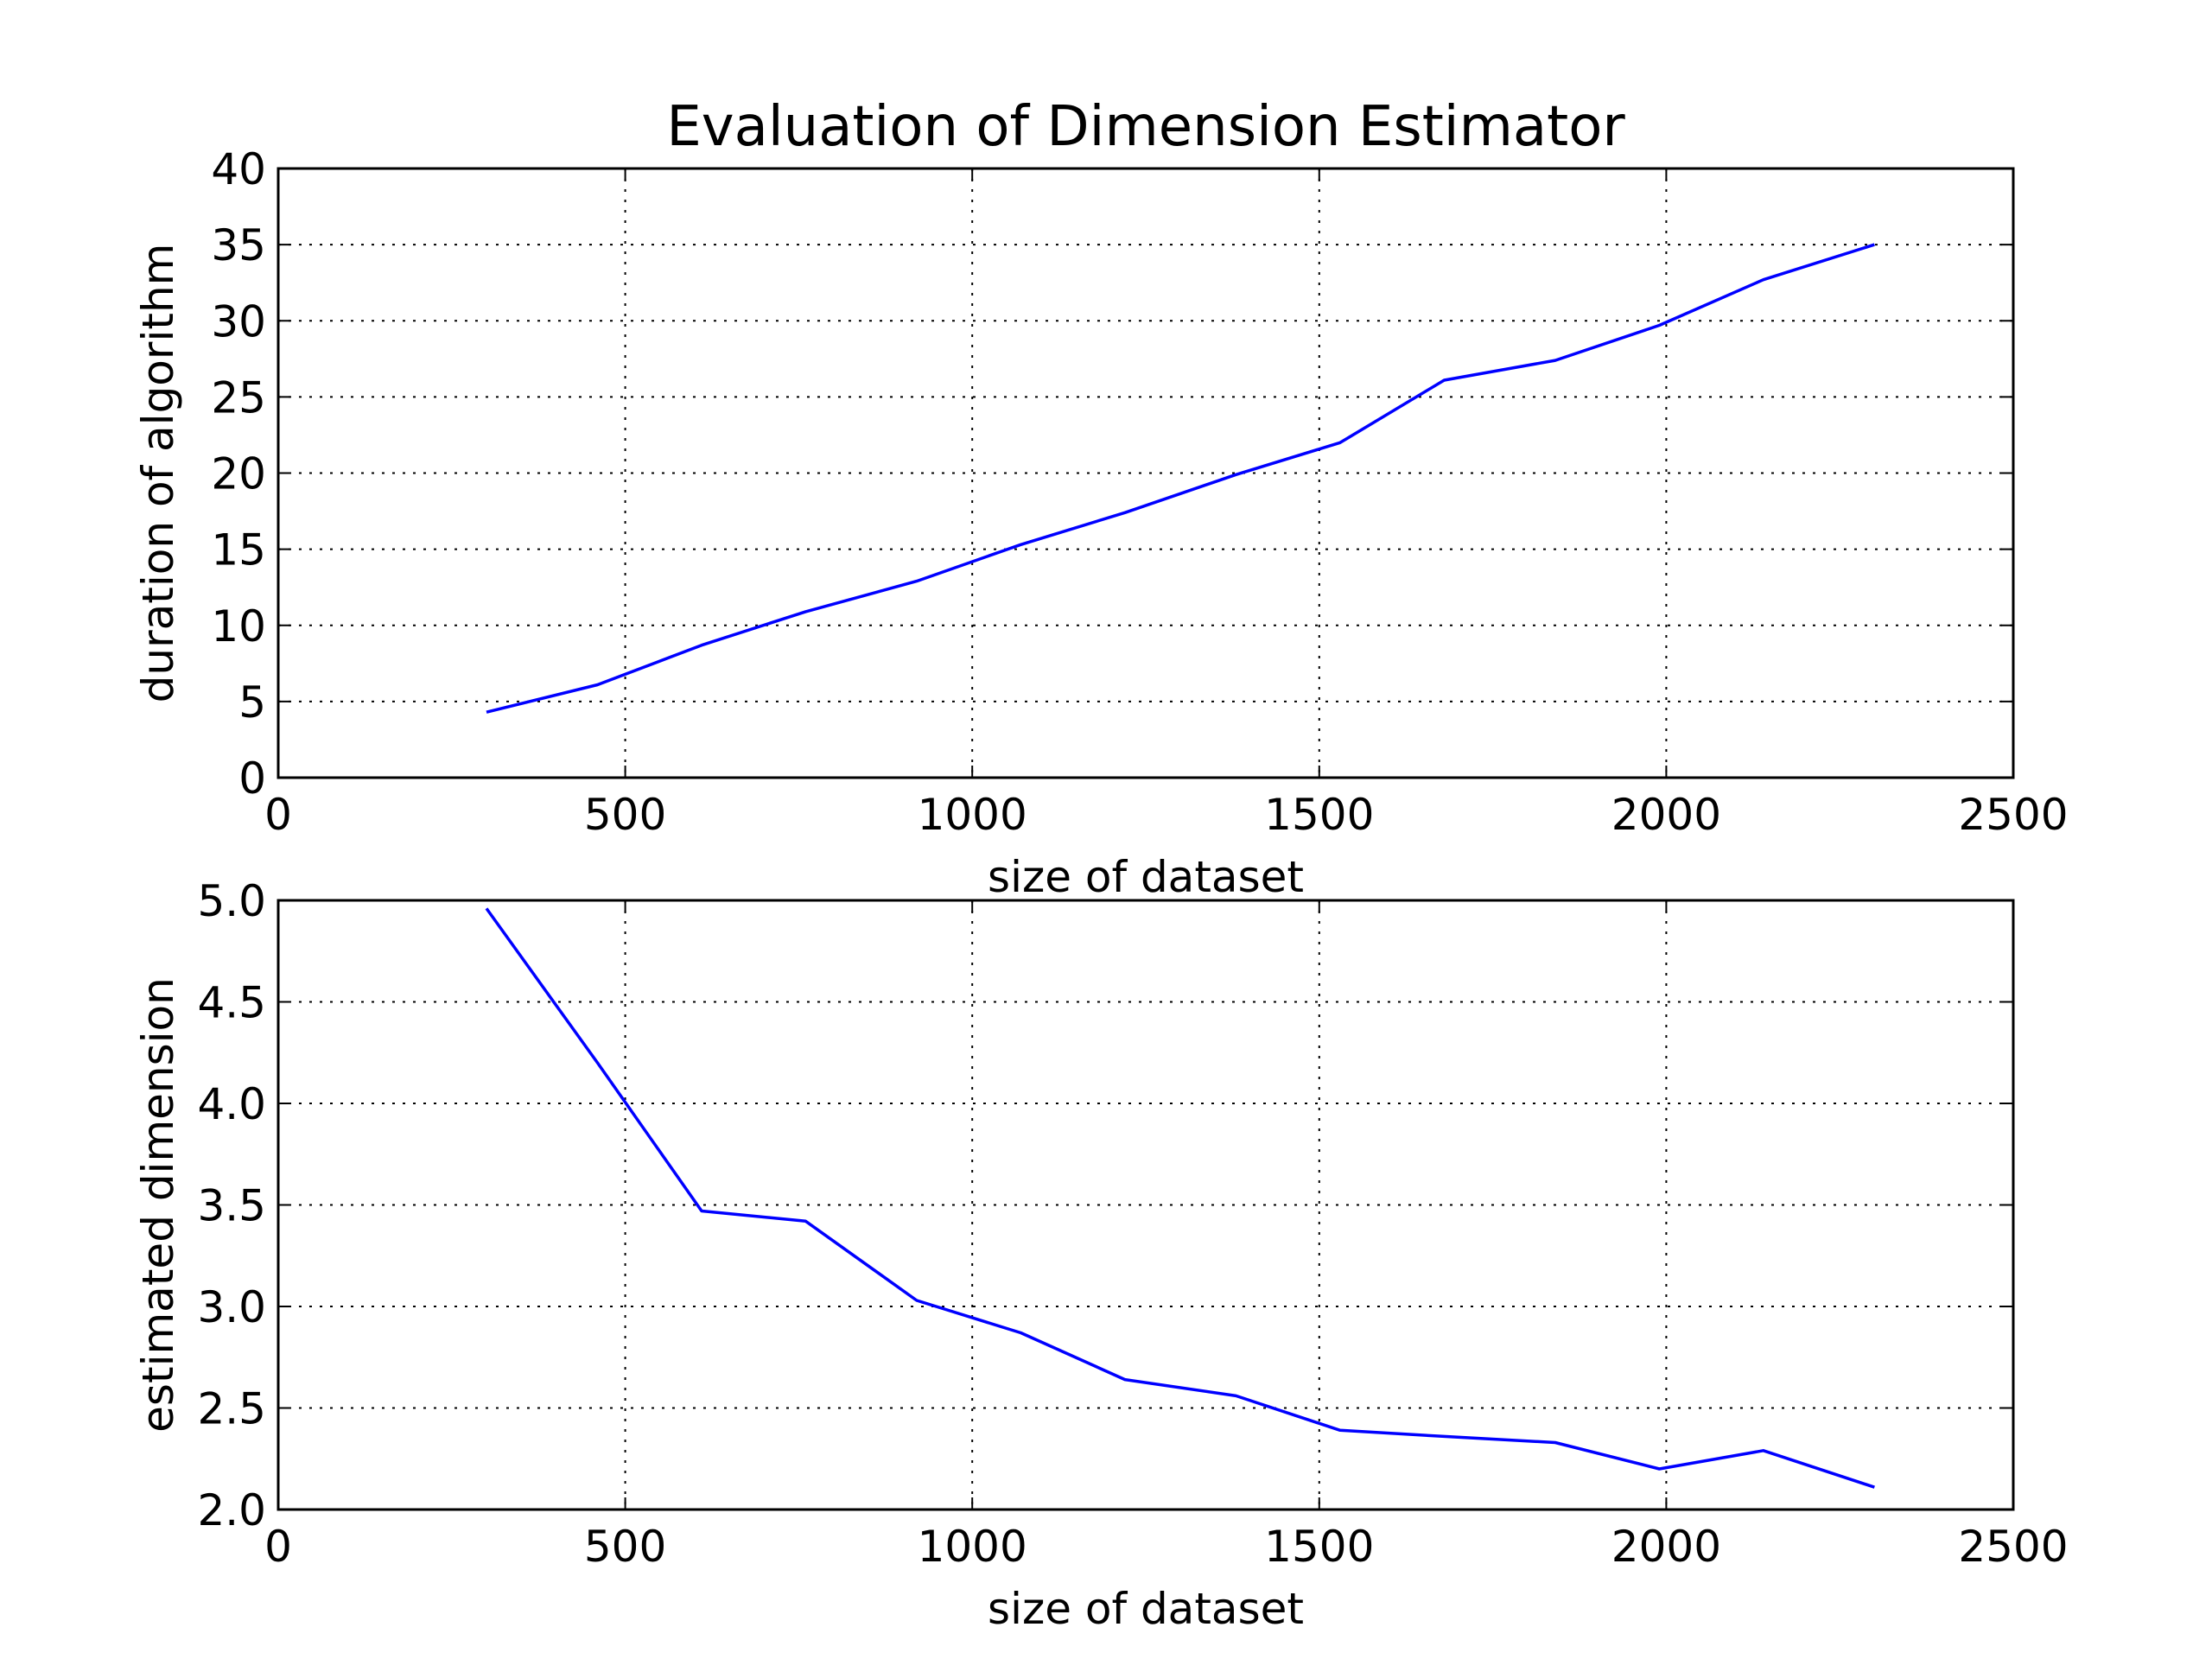 Image resolution: width=2212 pixels, height=1659 pixels. I want to click on y-tick-label: 0, so click(252, 778).